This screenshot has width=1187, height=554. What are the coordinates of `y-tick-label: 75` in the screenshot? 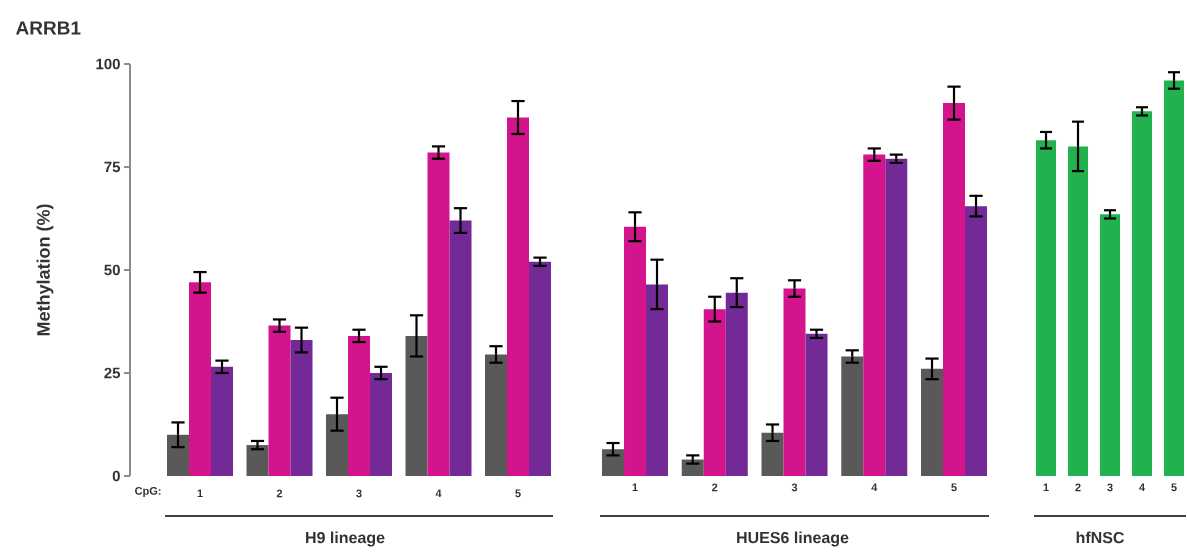 It's located at (112, 167).